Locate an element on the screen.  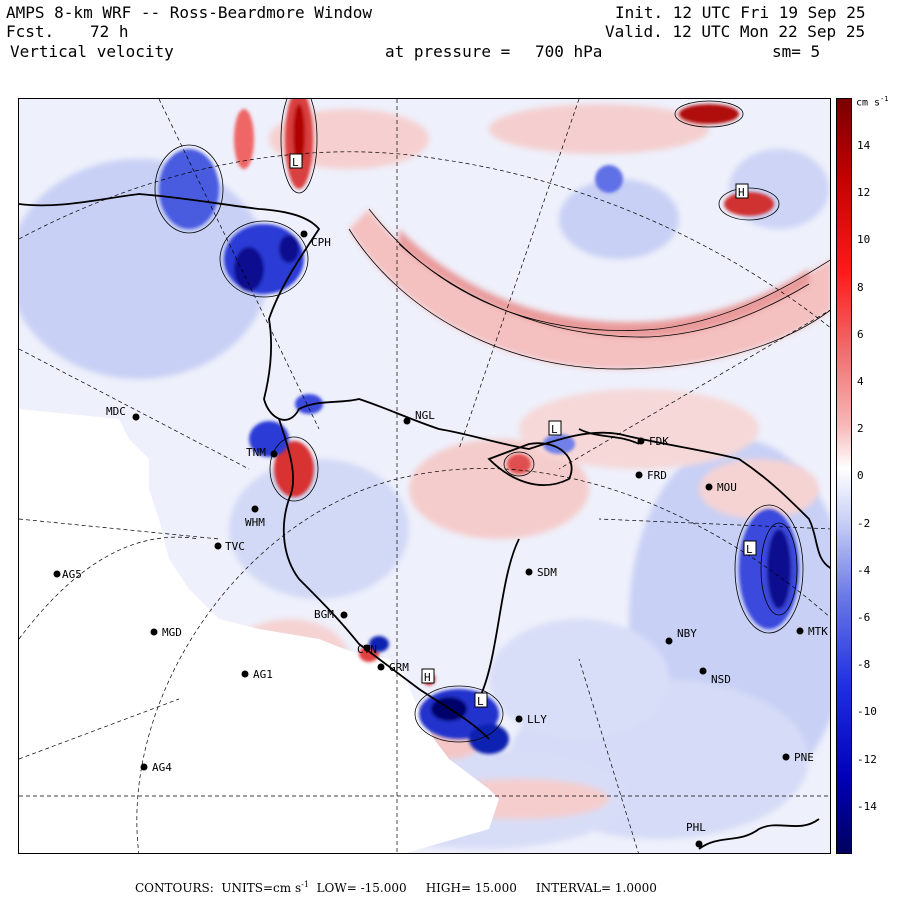
svg-text: AG1 is located at coordinates (263, 674).